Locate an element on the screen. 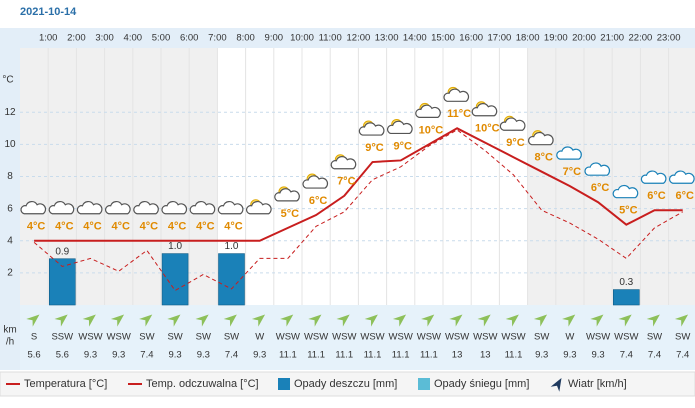 The width and height of the screenshot is (695, 408). wind-direction: W is located at coordinates (569, 337).